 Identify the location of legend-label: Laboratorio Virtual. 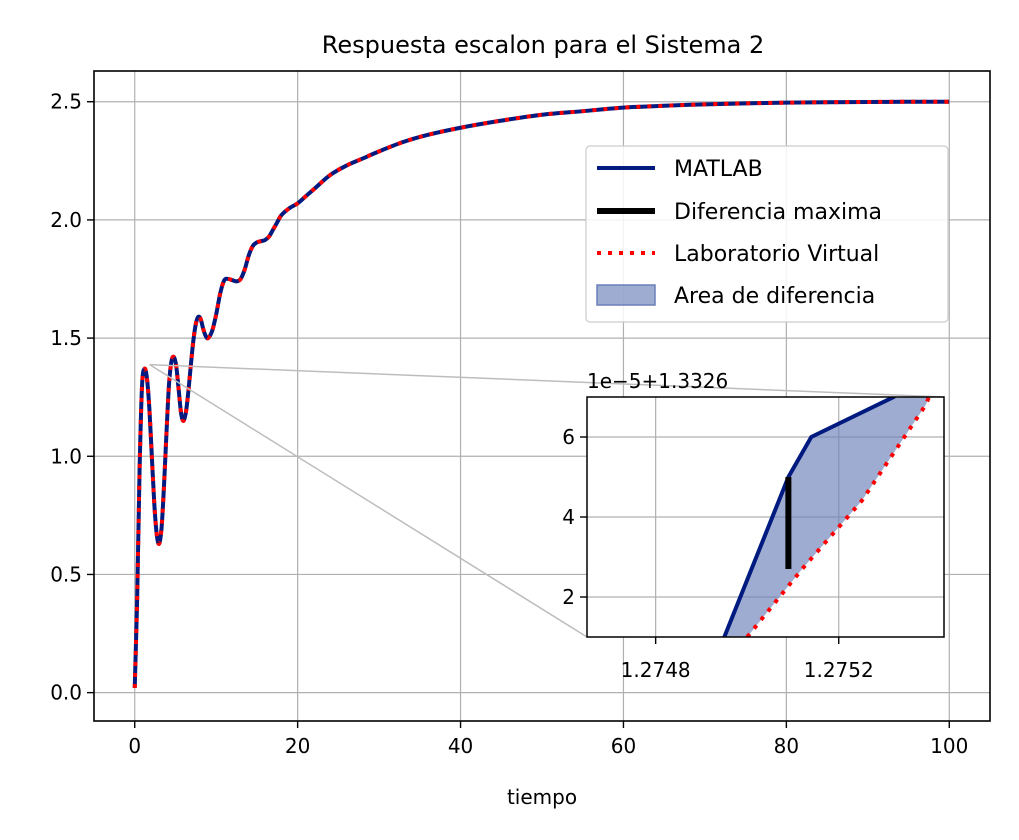
(776, 254).